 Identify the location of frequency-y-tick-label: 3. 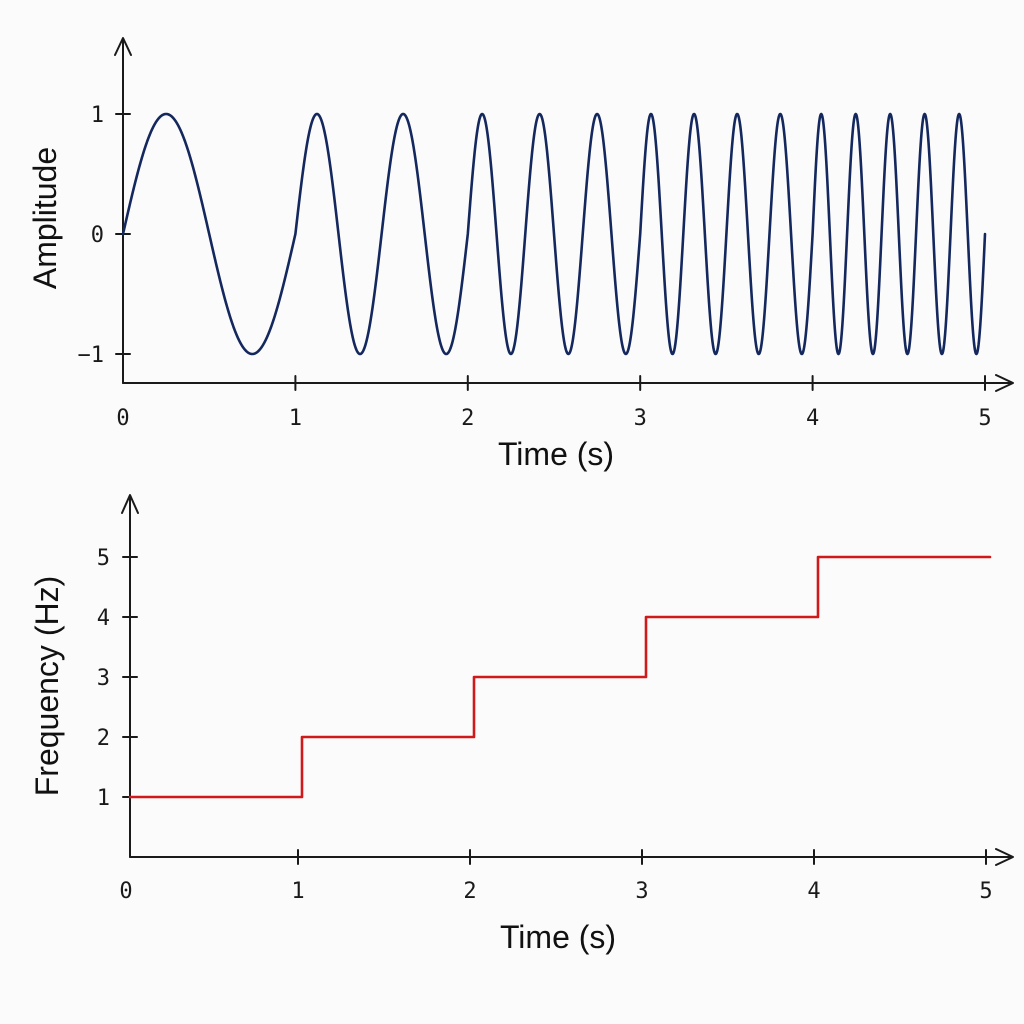
(103, 678).